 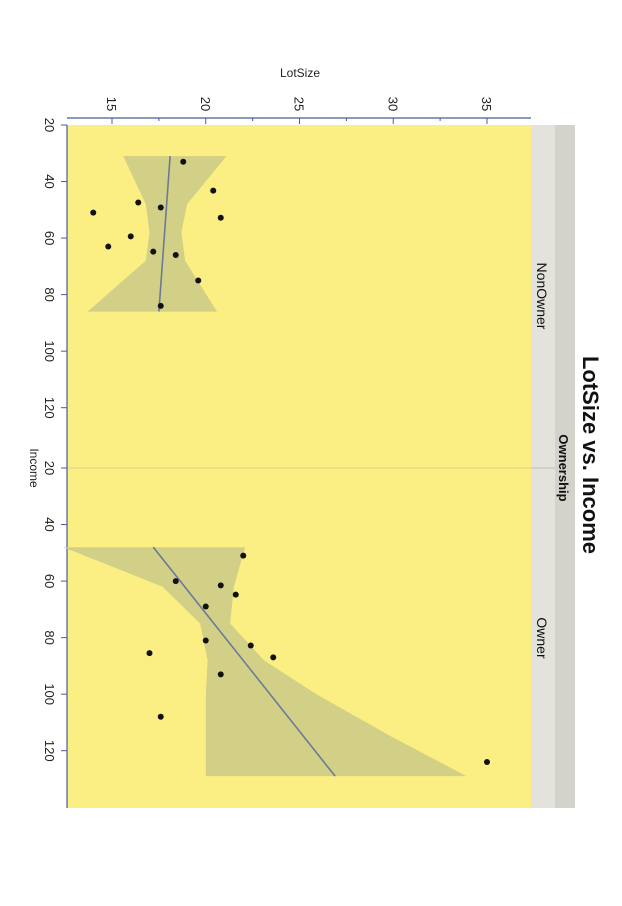 What do you see at coordinates (299, 104) in the screenshot?
I see `lotsize-tick-label: 25` at bounding box center [299, 104].